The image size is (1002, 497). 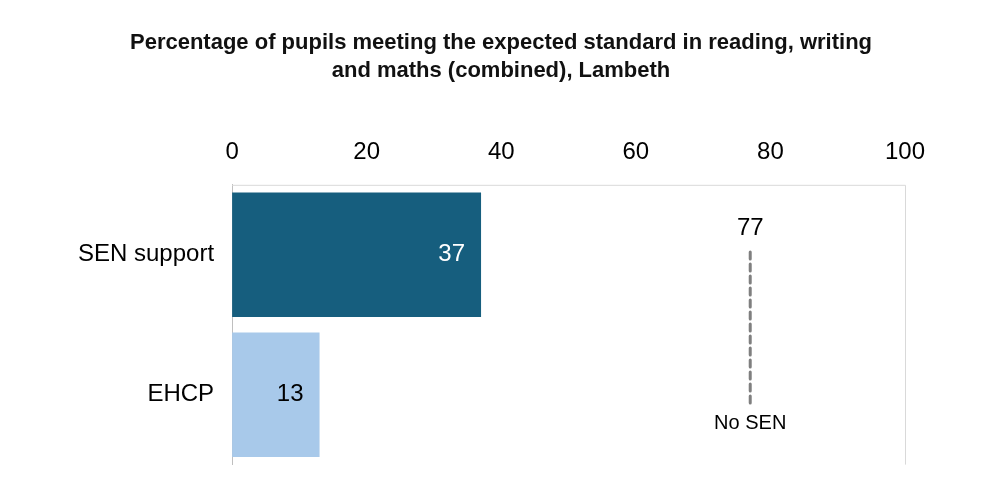 What do you see at coordinates (232, 151) in the screenshot?
I see `x-tick-label: 0` at bounding box center [232, 151].